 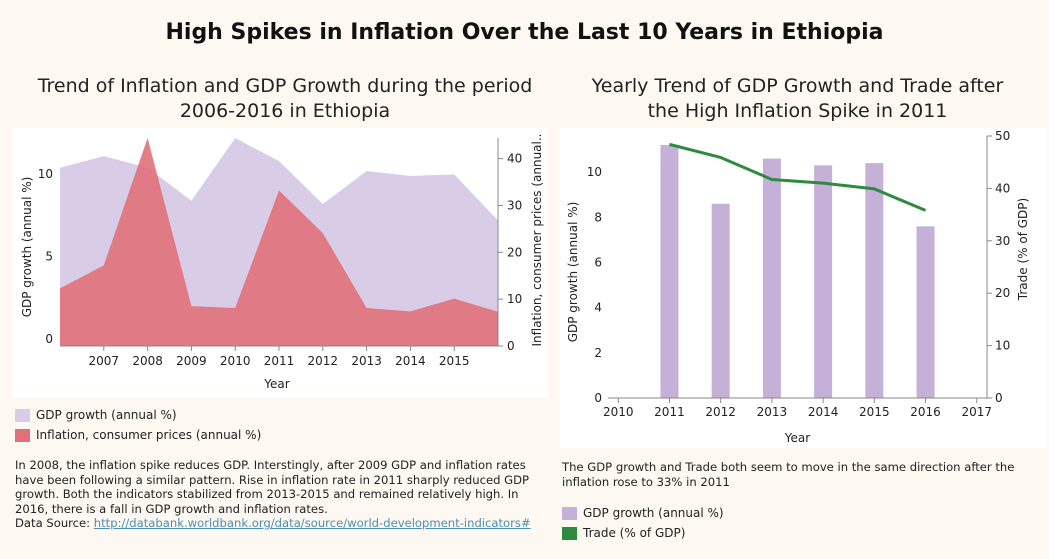 What do you see at coordinates (772, 412) in the screenshot?
I see `right-x-tick-label: 2013` at bounding box center [772, 412].